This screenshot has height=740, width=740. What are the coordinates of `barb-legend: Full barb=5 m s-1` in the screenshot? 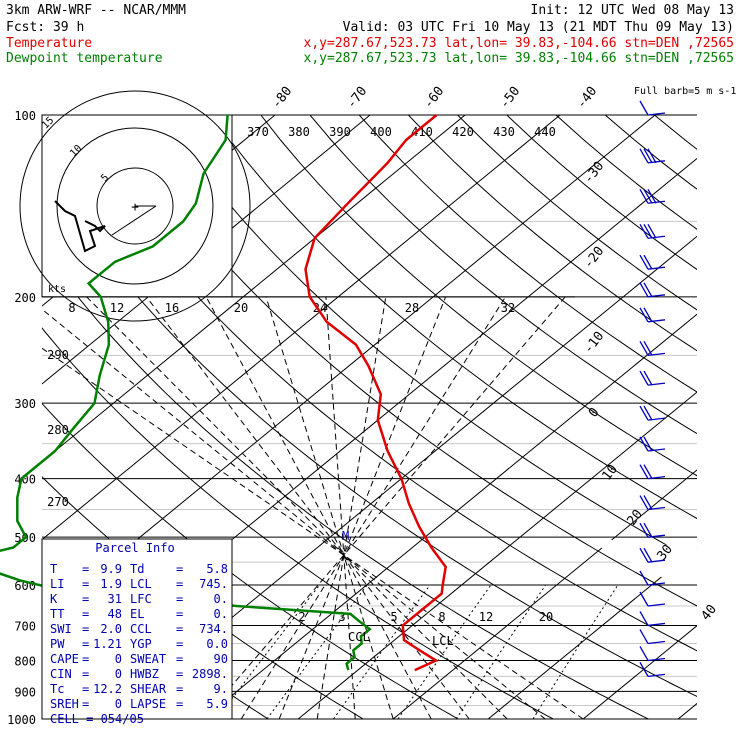 It's located at (685, 91).